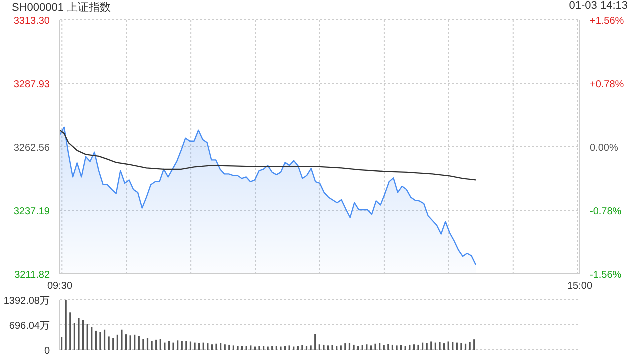 This screenshot has height=360, width=640. Describe the element at coordinates (606, 275) in the screenshot. I see `y2-tick-label: -1.56%` at that location.